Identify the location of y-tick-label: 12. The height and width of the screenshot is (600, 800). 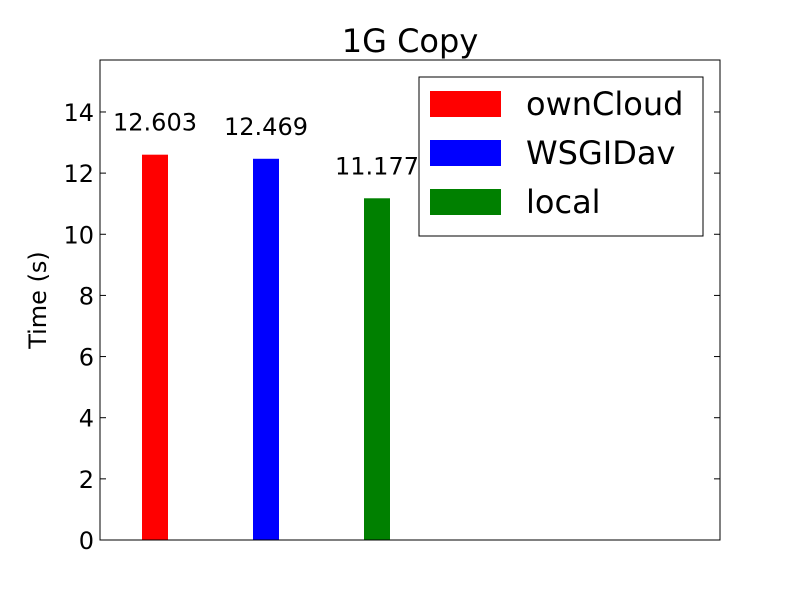
(78, 174).